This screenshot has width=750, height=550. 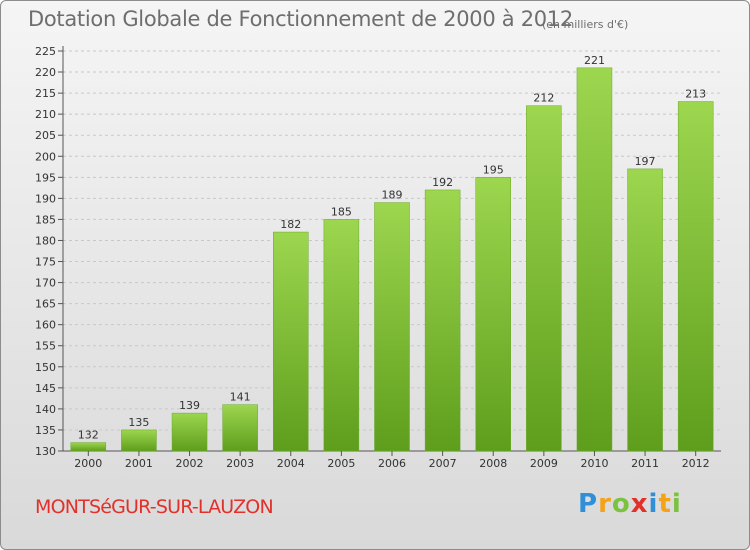 What do you see at coordinates (45, 304) in the screenshot?
I see `y-tick-label: 165` at bounding box center [45, 304].